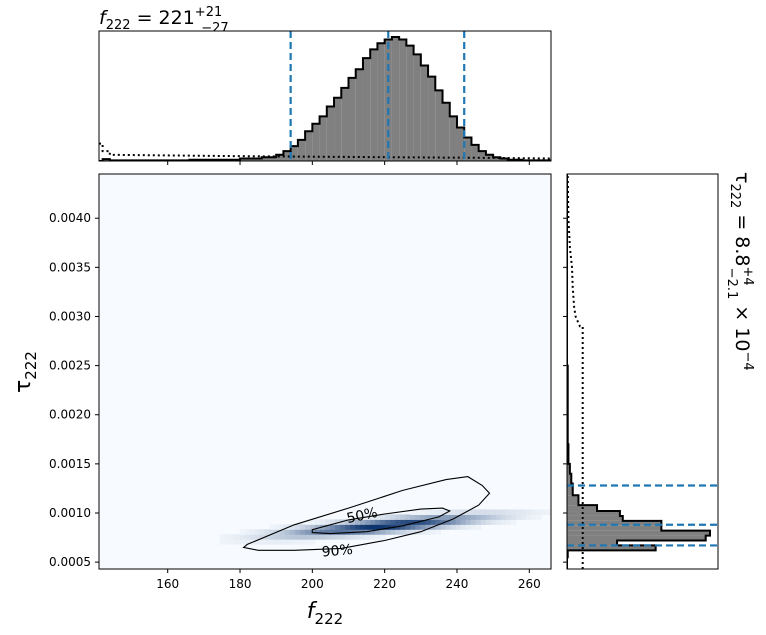 The width and height of the screenshot is (766, 635). What do you see at coordinates (312, 584) in the screenshot?
I see `x-tick-label: 200` at bounding box center [312, 584].